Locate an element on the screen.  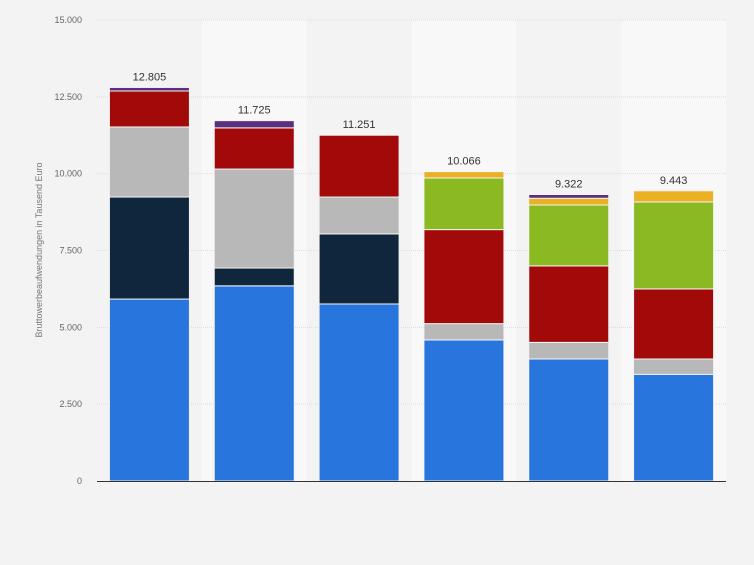
y-axis-label: Bruttowerbeaufwendungen in Tausend Euro is located at coordinates (39, 250).